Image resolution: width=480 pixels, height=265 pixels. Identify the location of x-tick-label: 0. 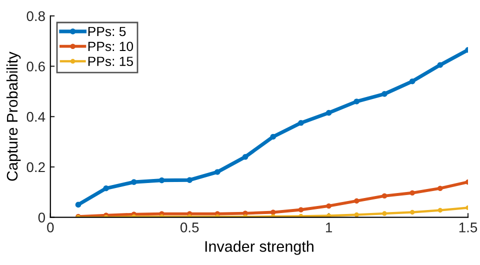
(50, 227).